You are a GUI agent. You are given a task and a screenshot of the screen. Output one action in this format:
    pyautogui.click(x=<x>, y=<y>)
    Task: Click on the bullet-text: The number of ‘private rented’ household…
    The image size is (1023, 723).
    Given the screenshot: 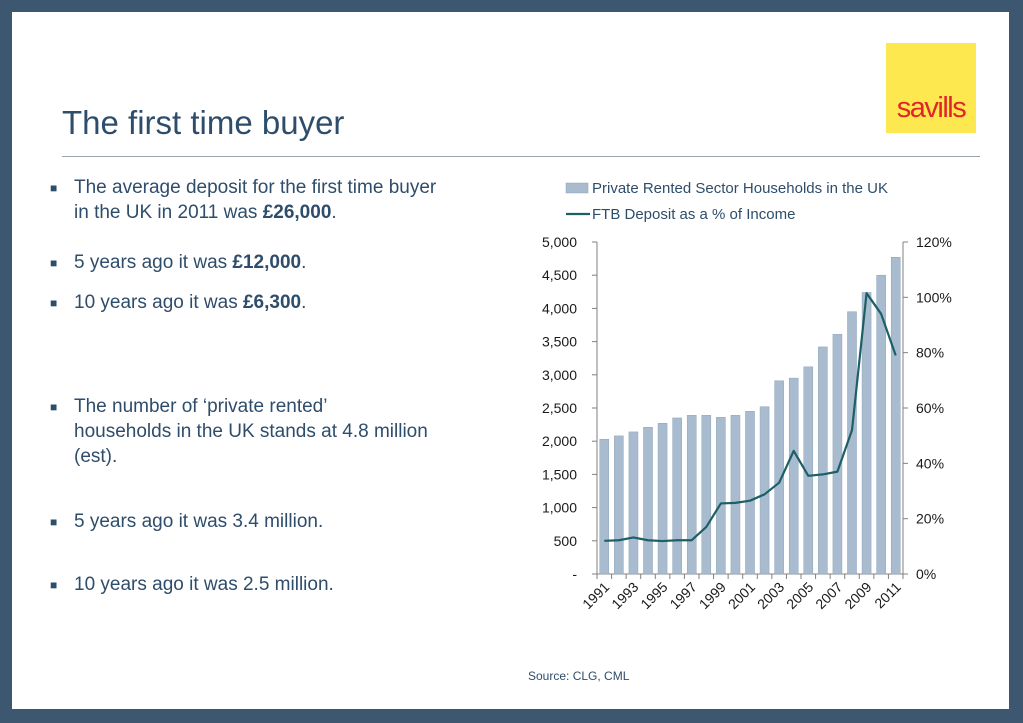 What is the action you would take?
    pyautogui.click(x=251, y=431)
    